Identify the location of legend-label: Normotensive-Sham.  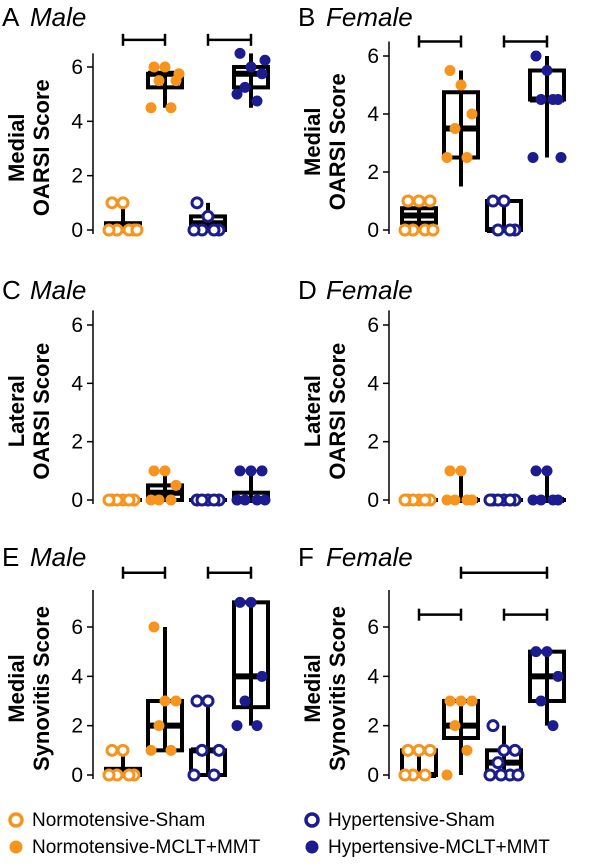
(118, 820).